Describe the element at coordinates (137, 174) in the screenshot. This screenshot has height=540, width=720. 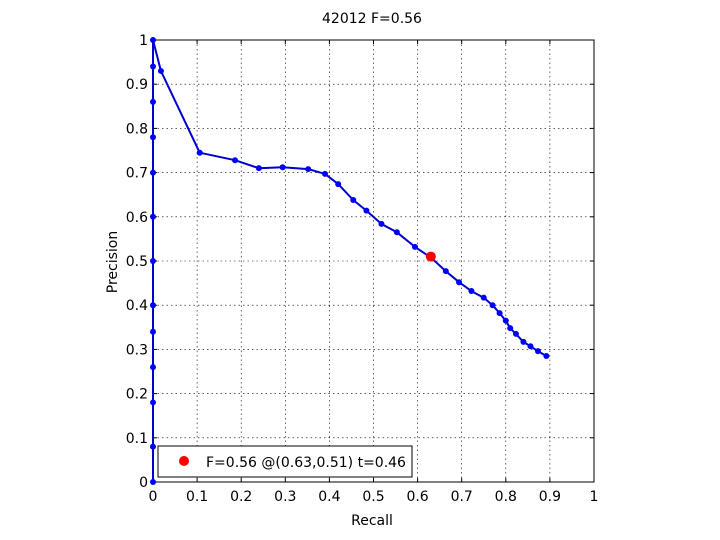
I see `y-tick-label: 0.7` at that location.